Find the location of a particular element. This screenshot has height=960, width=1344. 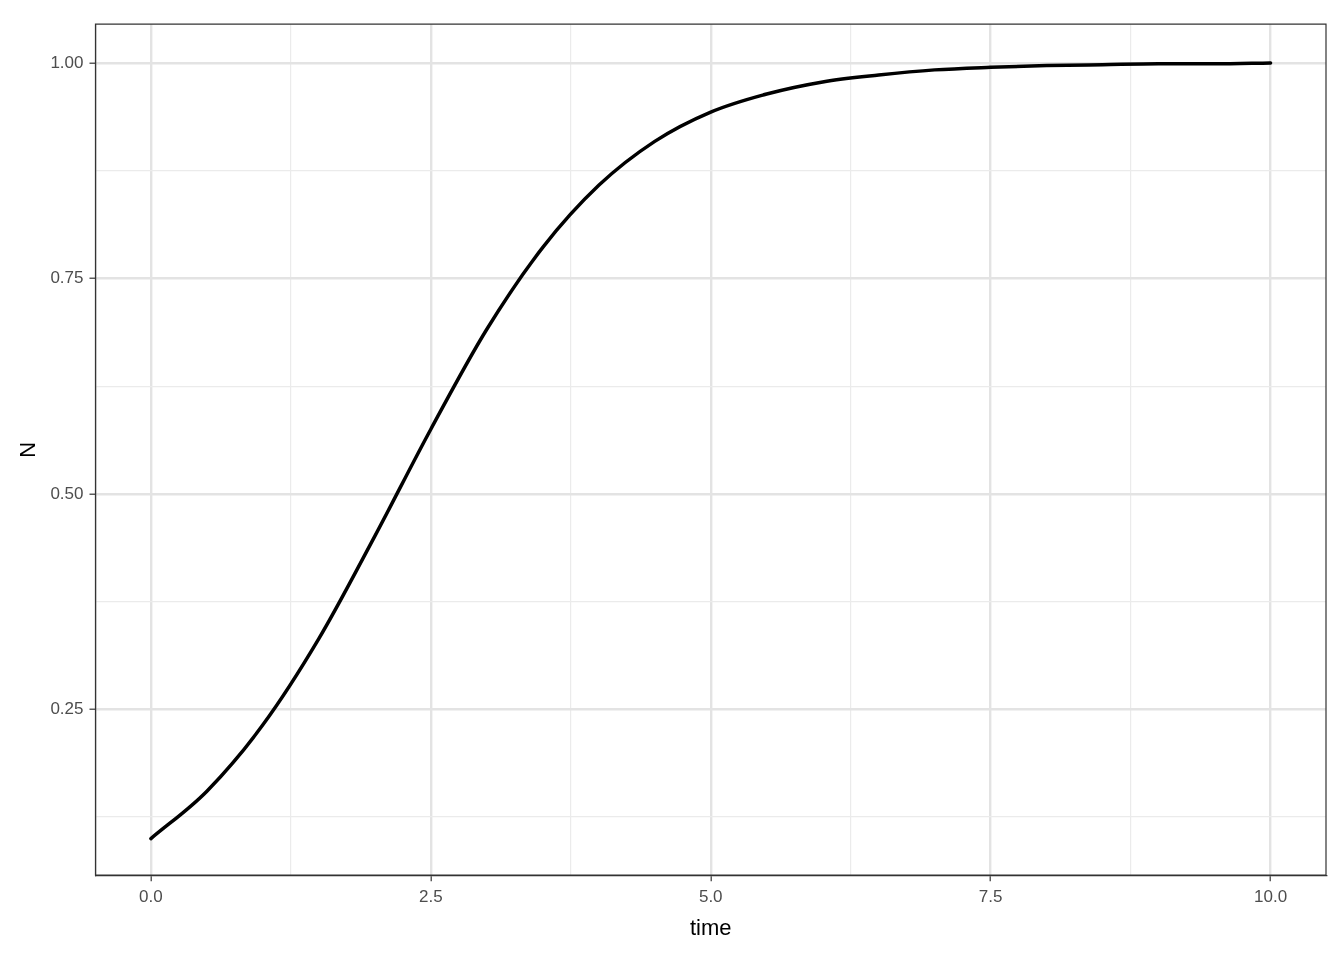

y-axis-title: N is located at coordinates (28, 449).